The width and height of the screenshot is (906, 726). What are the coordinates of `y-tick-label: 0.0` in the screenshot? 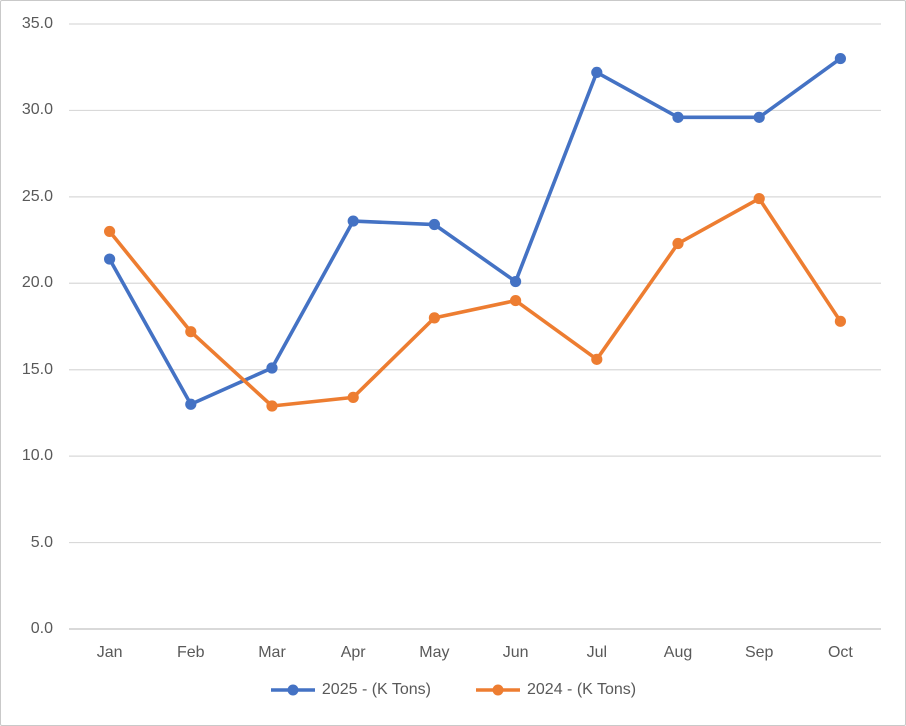 It's located at (41, 628).